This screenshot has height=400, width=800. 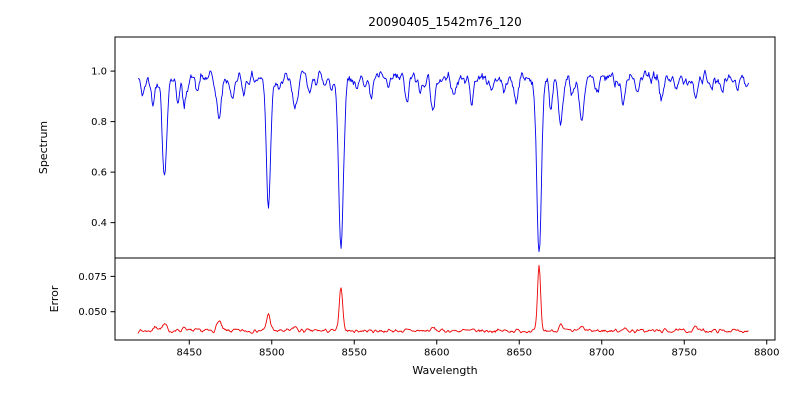 What do you see at coordinates (99, 223) in the screenshot?
I see `y-tick-label: 0.4` at bounding box center [99, 223].